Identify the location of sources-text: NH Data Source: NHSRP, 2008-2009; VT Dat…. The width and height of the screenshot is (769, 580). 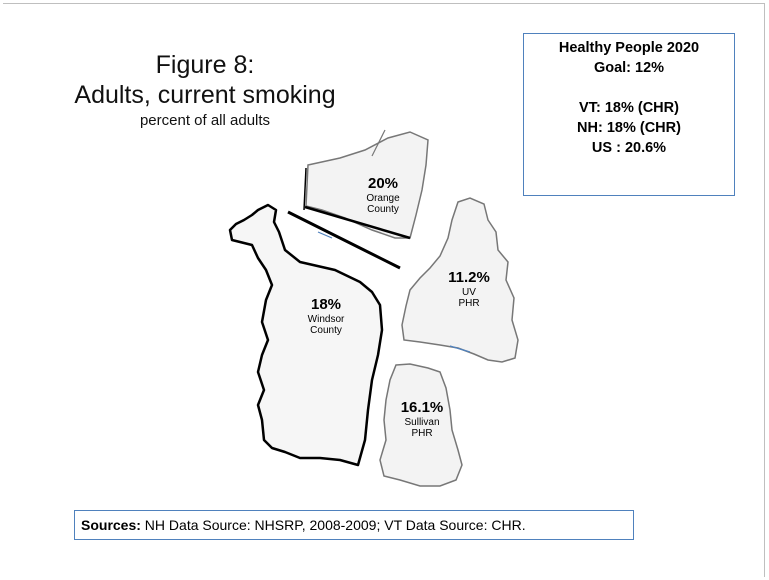
(333, 525).